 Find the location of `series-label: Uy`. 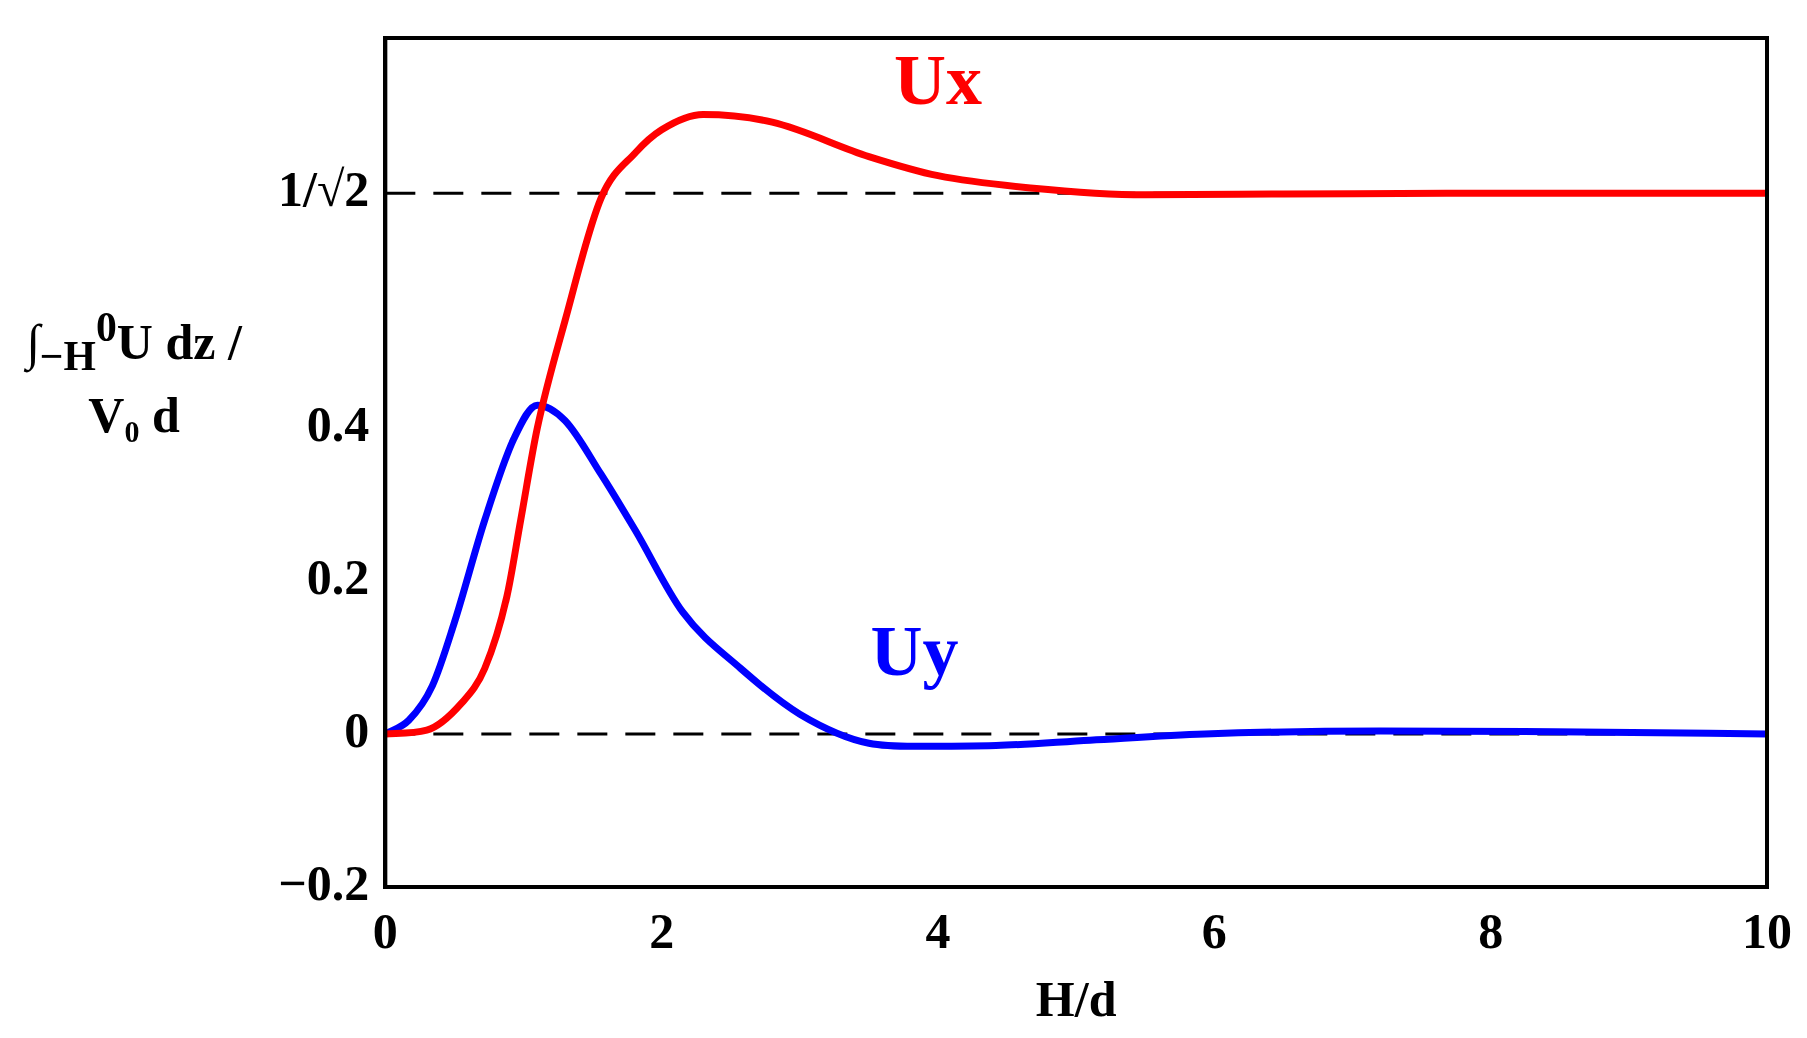

series-label: Uy is located at coordinates (914, 650).